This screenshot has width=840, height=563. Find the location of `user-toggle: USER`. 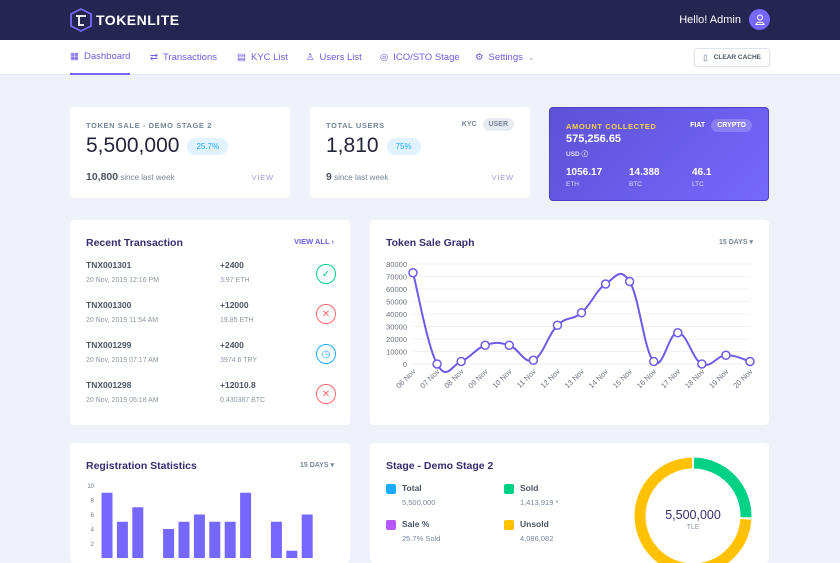

user-toggle: USER is located at coordinates (498, 124).